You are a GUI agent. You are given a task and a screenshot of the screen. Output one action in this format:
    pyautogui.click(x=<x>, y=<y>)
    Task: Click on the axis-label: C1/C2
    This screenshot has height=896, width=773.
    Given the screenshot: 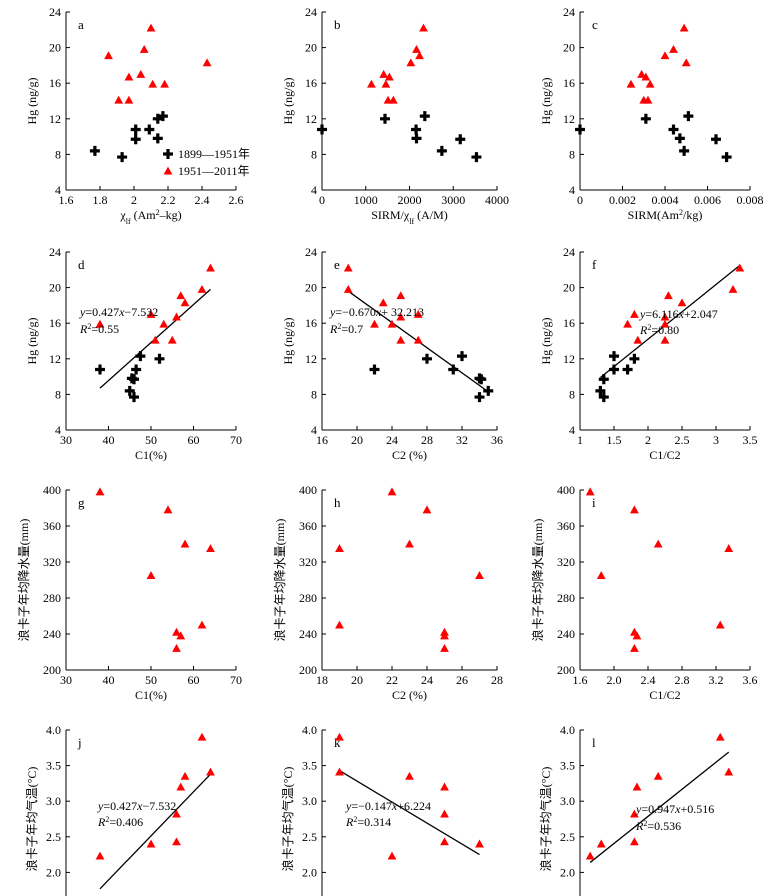 What is the action you would take?
    pyautogui.click(x=664, y=455)
    